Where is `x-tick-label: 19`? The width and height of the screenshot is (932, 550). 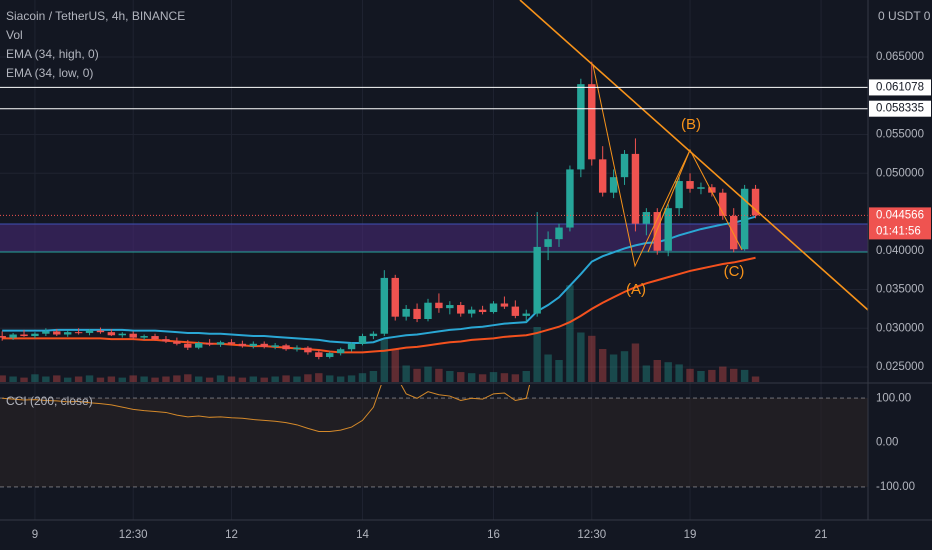 x-tick-label: 19 is located at coordinates (690, 535).